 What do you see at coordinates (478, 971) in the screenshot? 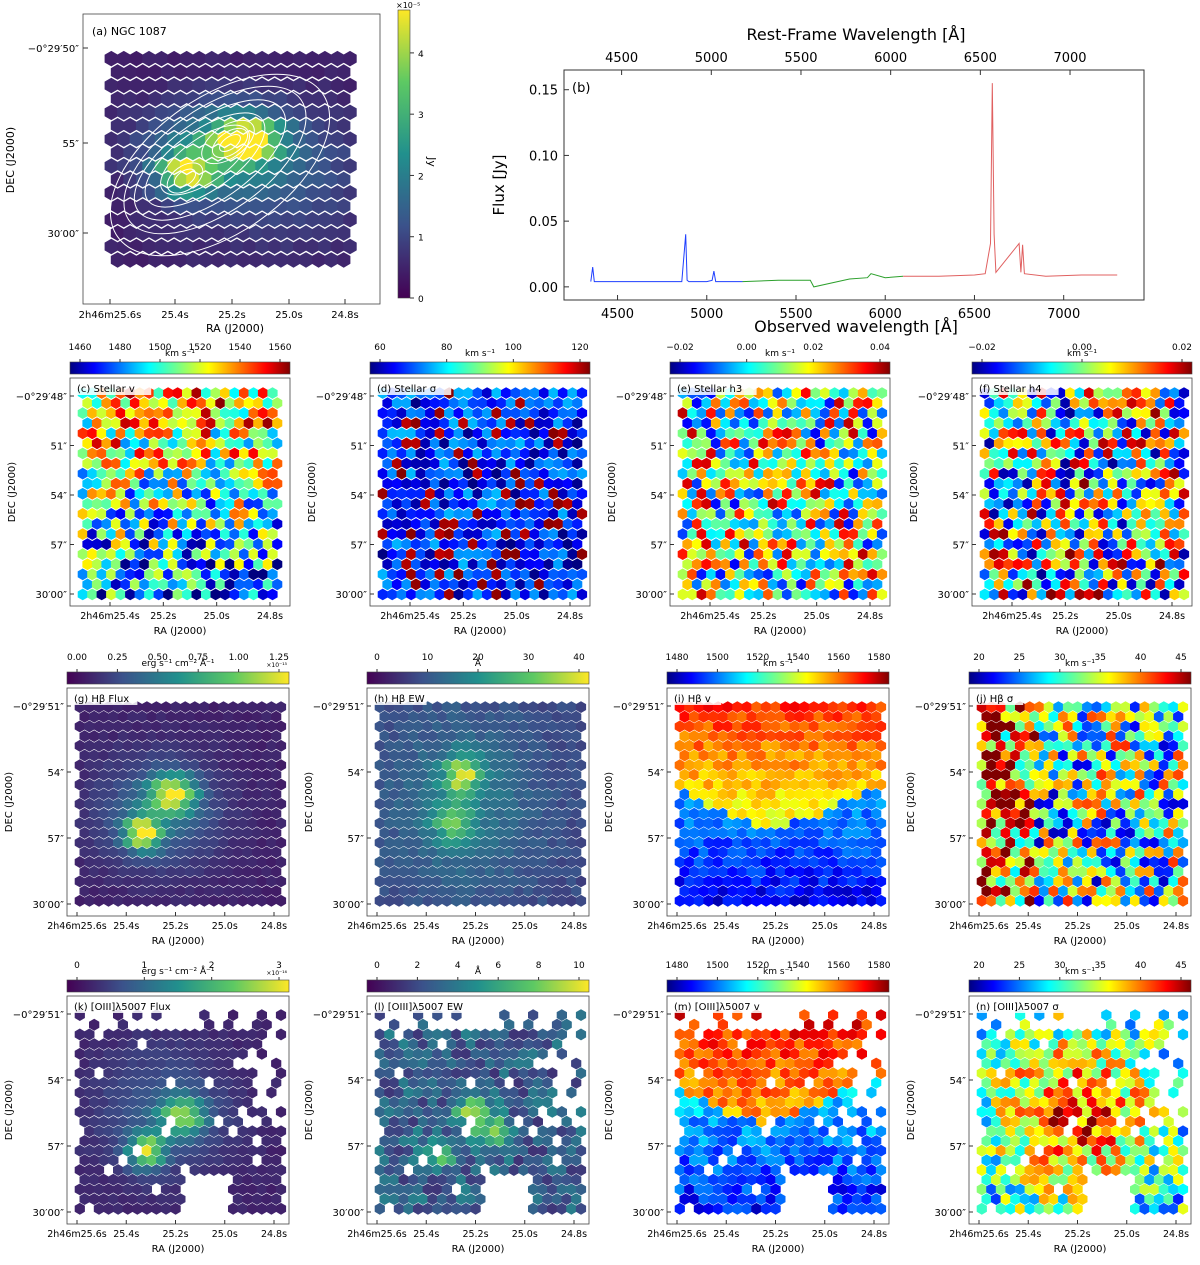
I see `map-colorbar-label: Å` at bounding box center [478, 971].